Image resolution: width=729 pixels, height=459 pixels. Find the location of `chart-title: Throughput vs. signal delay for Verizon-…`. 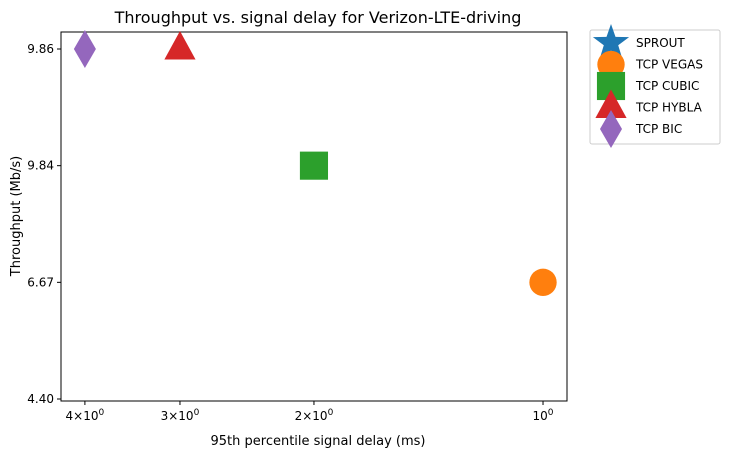

chart-title: Throughput vs. signal delay for Verizon-… is located at coordinates (318, 17).